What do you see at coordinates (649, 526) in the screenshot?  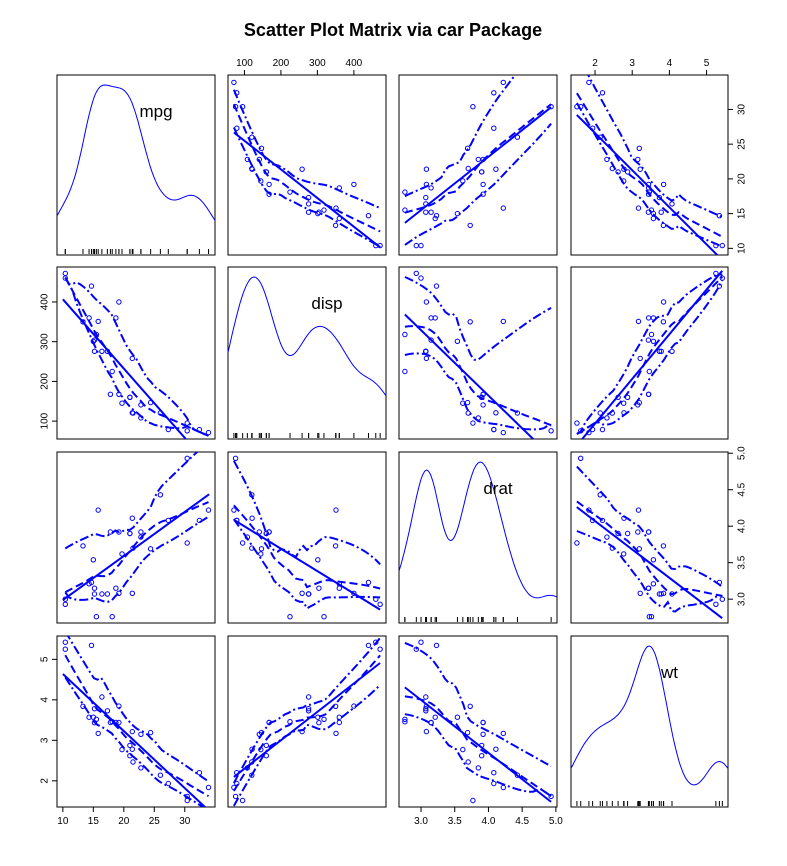 I see `spread-upper-line` at bounding box center [649, 526].